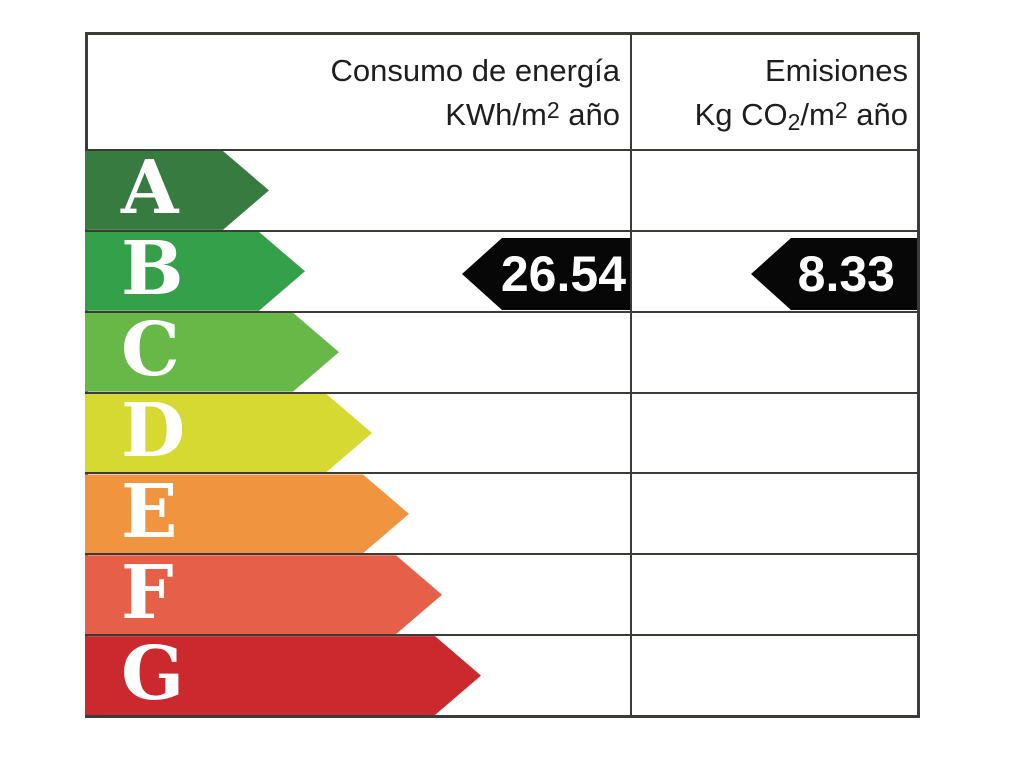 The width and height of the screenshot is (1020, 765). What do you see at coordinates (501, 596) in the screenshot?
I see `rating-row-f: F` at bounding box center [501, 596].